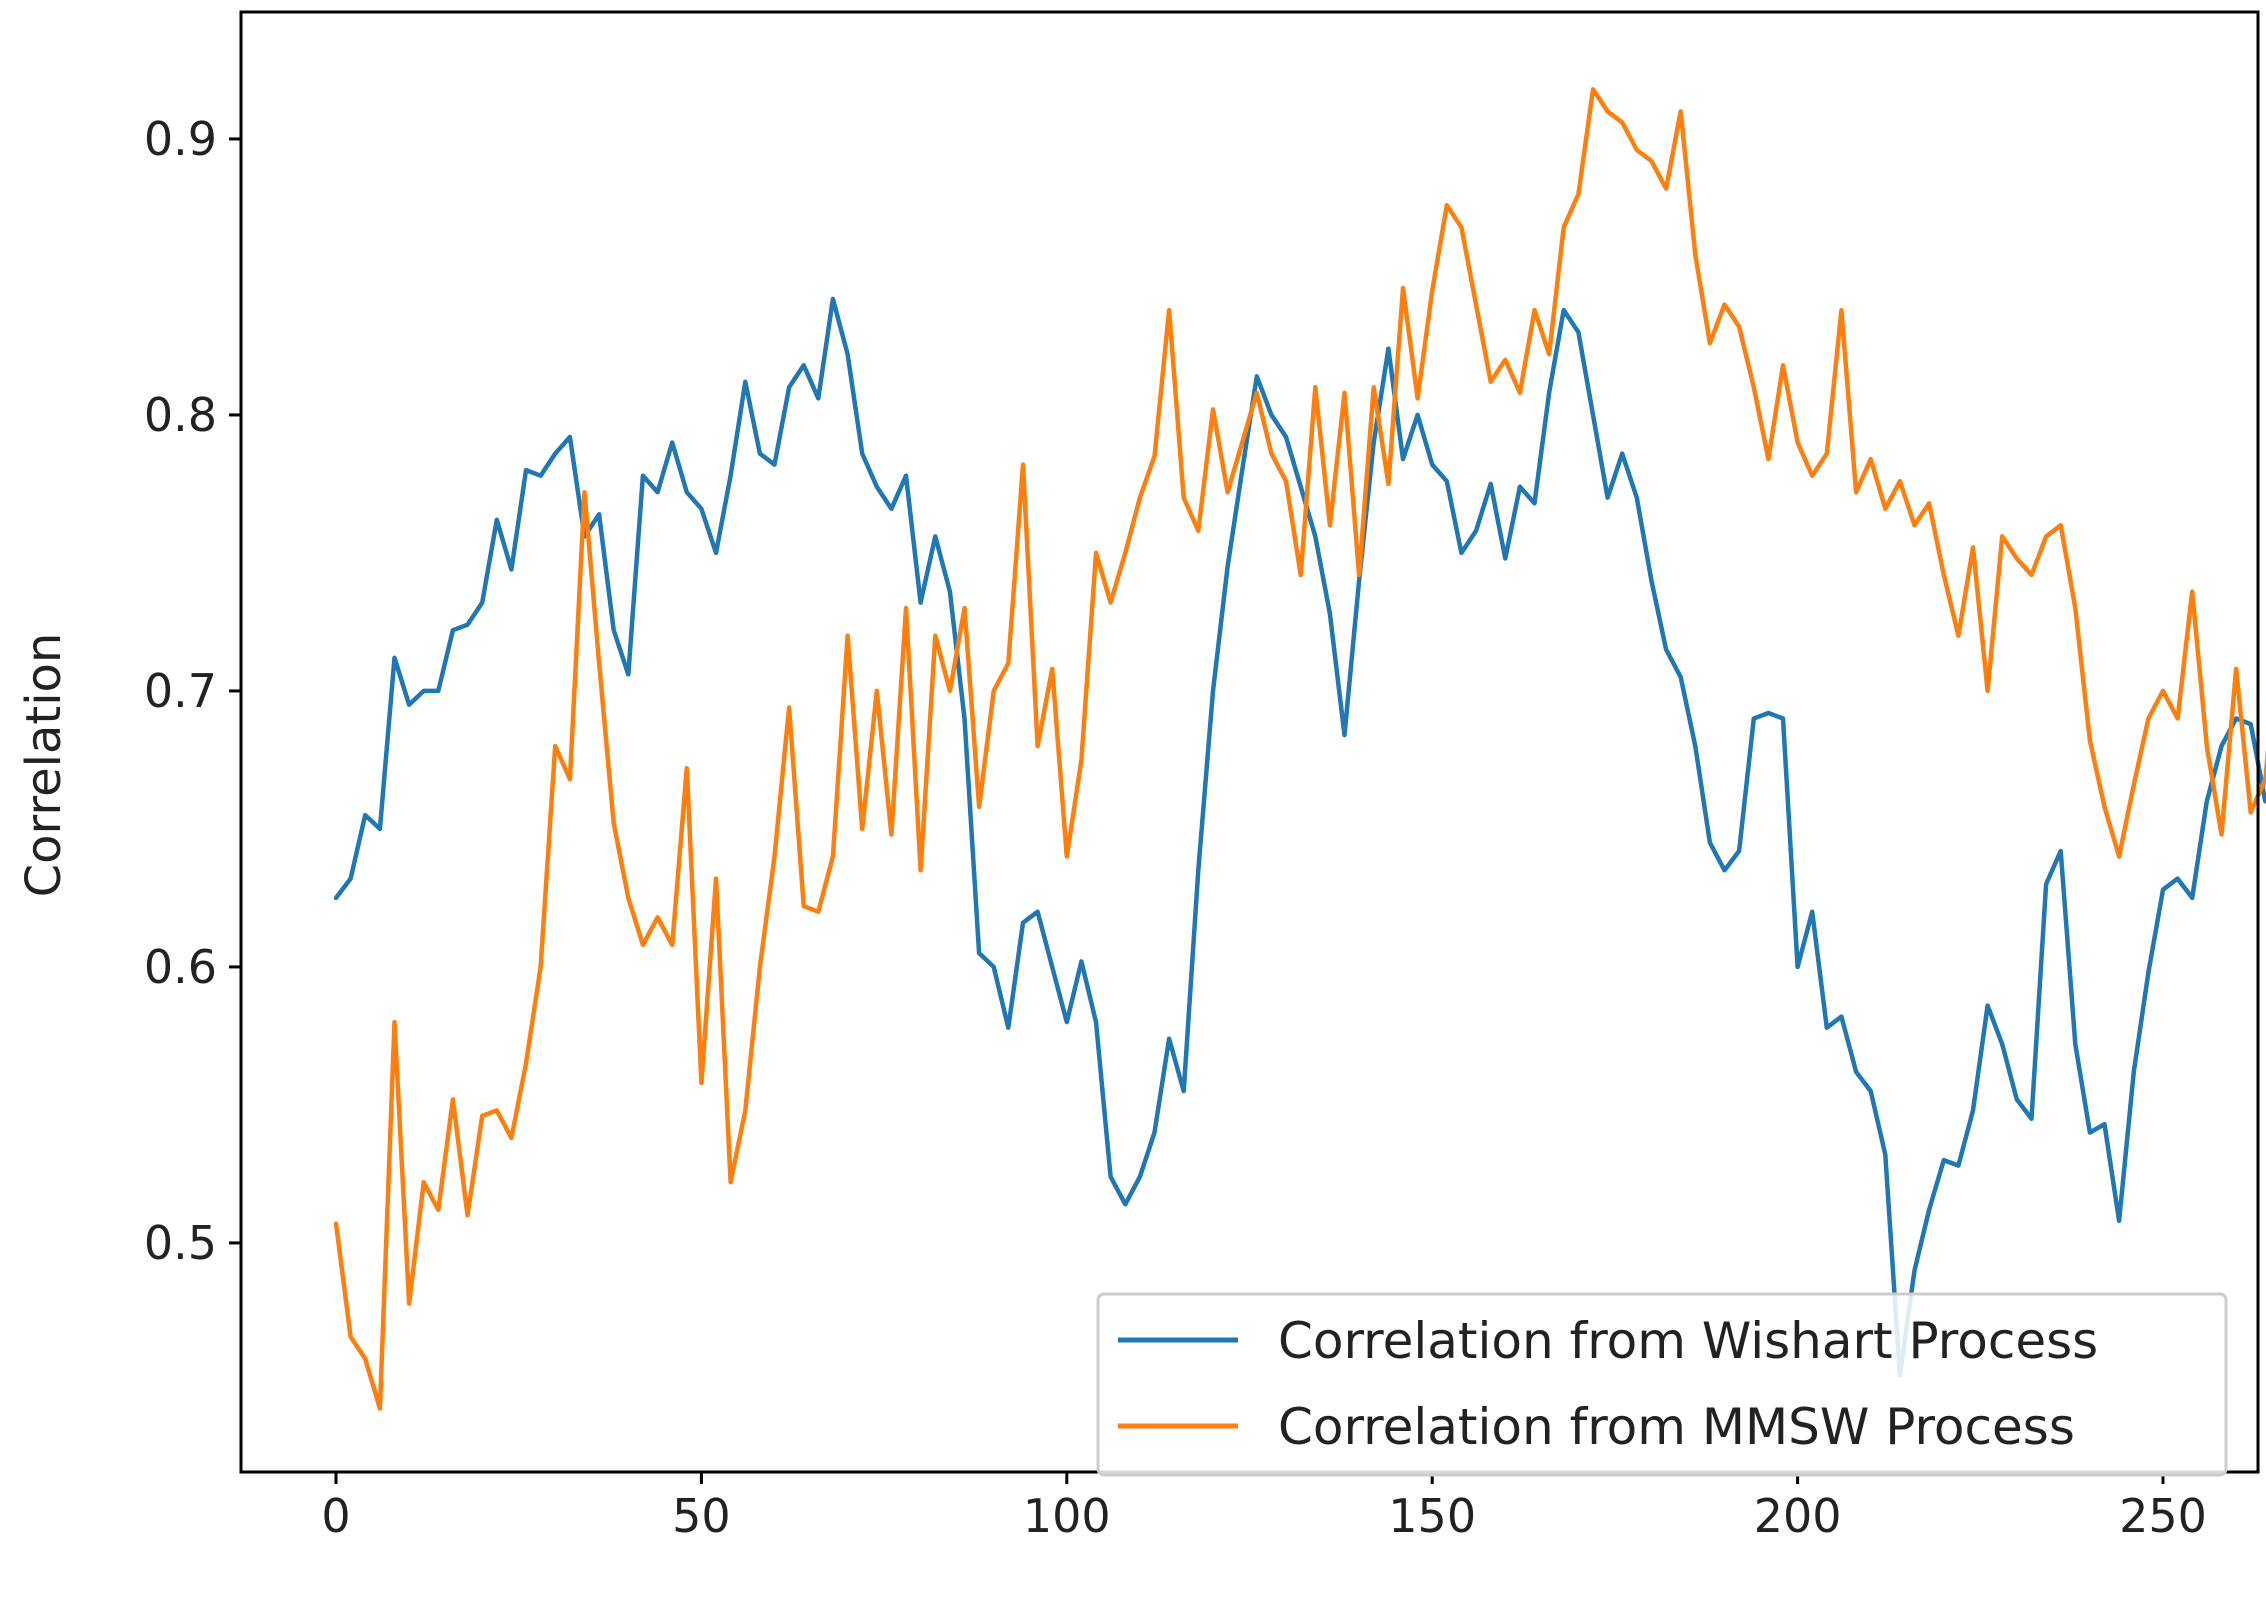 Image resolution: width=2266 pixels, height=1619 pixels. I want to click on y-tick-label: 0.5, so click(180, 1243).